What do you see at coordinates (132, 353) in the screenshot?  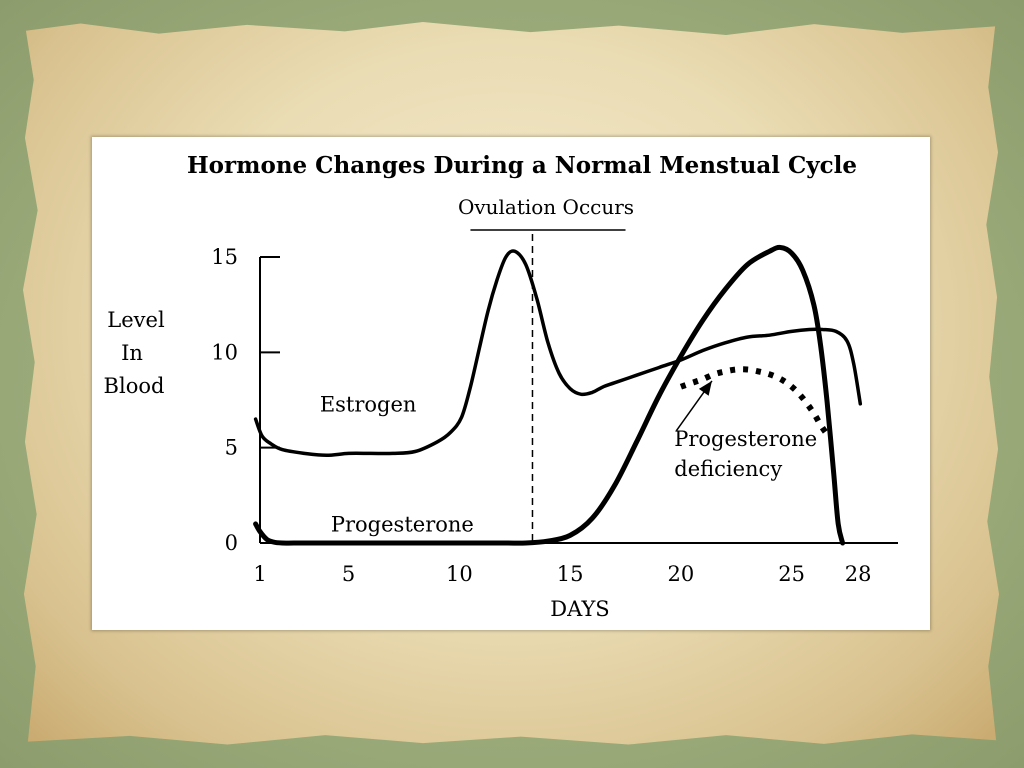 I see `y-axis-label-line-2: In` at bounding box center [132, 353].